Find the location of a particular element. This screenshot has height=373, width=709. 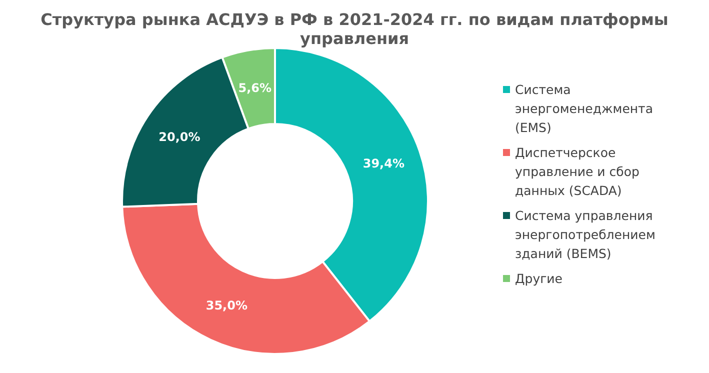

legend-label: Диспетчерское управление и сбор данных (SCADA) is located at coordinates (577, 172).